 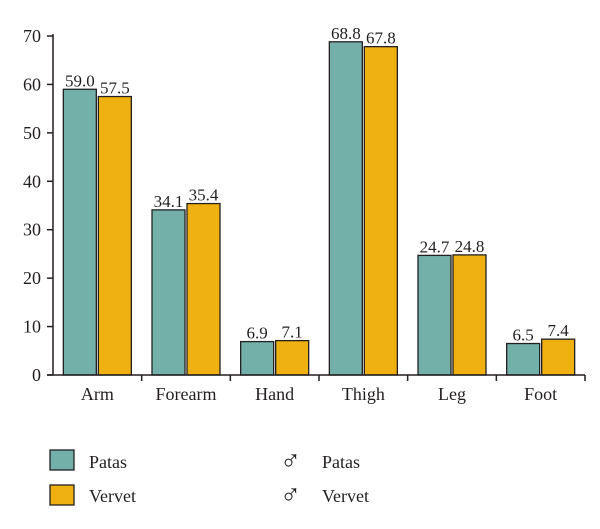 I want to click on bar-patas-arm, so click(x=79, y=232).